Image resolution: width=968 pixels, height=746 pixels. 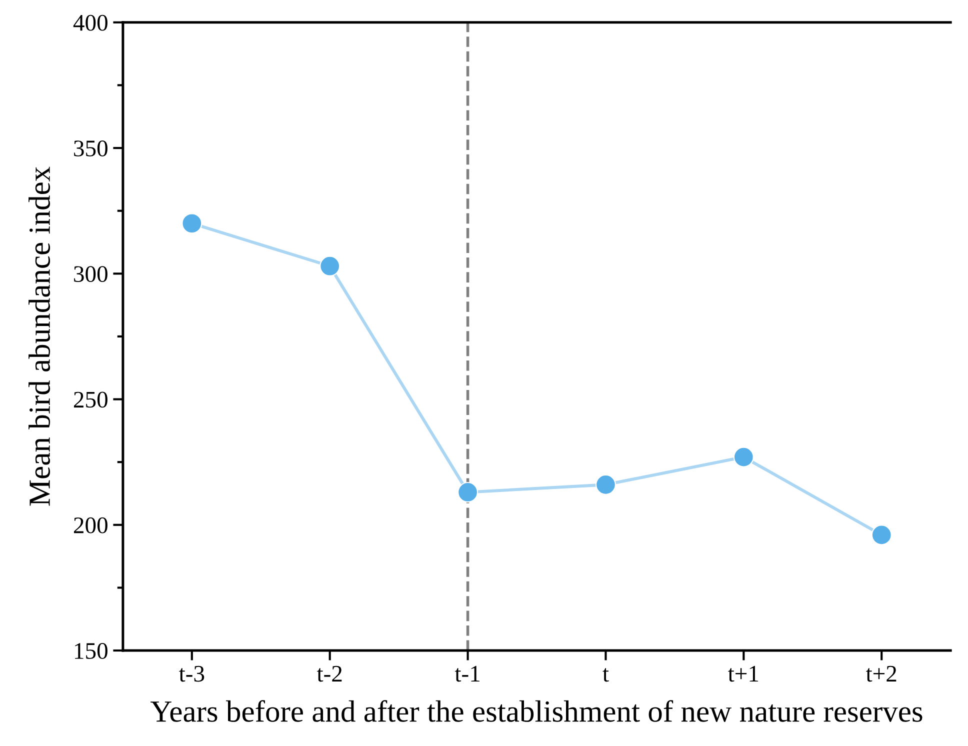 I want to click on y-tick-label: 250, so click(x=91, y=400).